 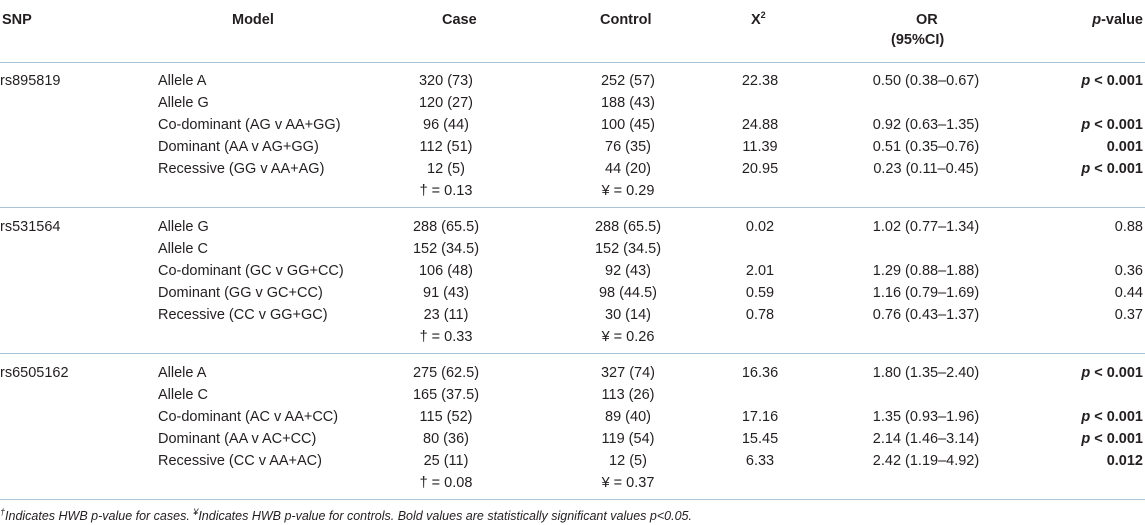 I want to click on case-cell: 96 (44), so click(x=446, y=125).